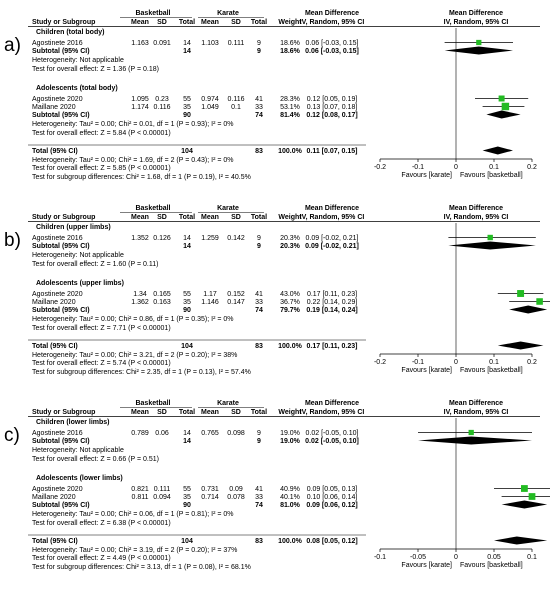  Describe the element at coordinates (57, 99) in the screenshot. I see `study-name: Agostinete 2020` at that location.